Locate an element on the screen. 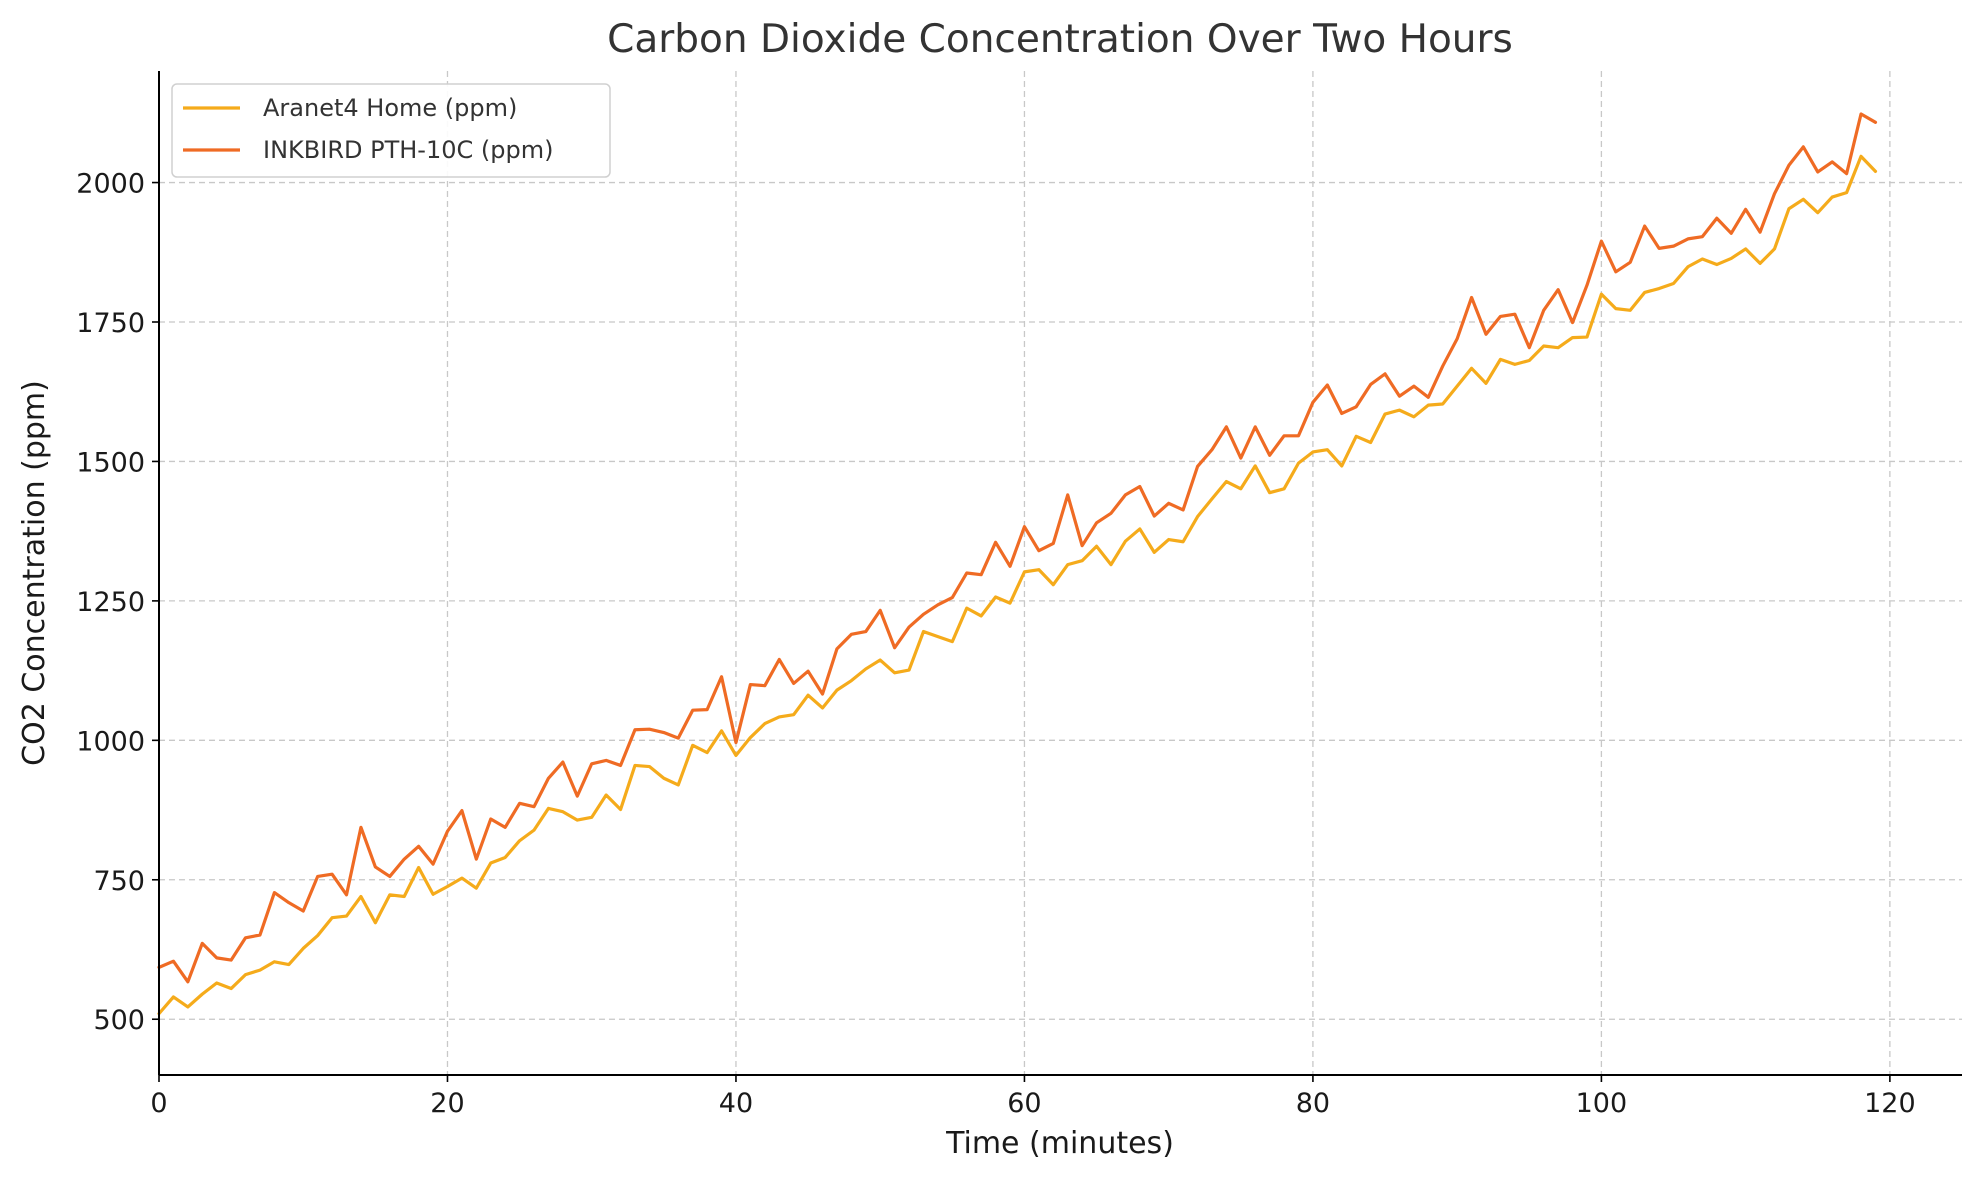 The height and width of the screenshot is (1180, 1979). x-tick-label: 20 is located at coordinates (447, 1103).